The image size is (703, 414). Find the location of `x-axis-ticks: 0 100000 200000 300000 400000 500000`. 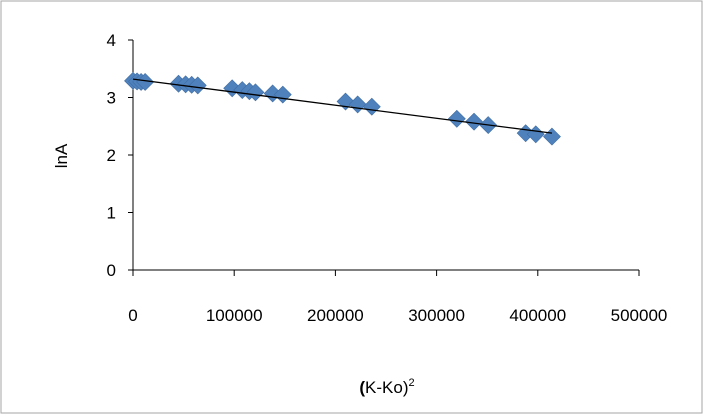

x-axis-ticks: 0 100000 200000 300000 400000 500000 is located at coordinates (397, 297).